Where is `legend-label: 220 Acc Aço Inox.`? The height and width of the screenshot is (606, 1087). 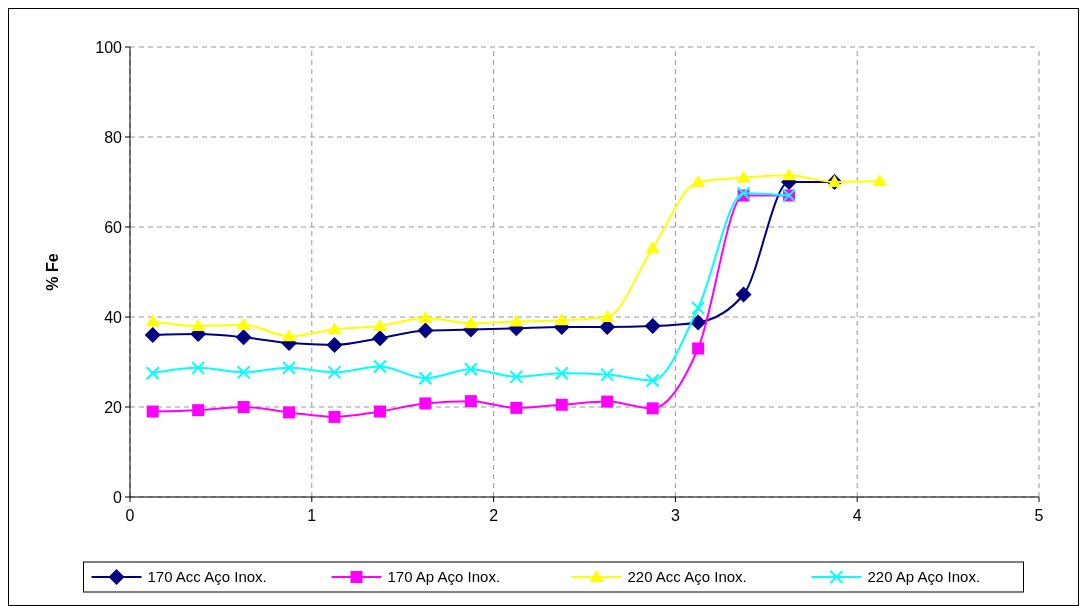
legend-label: 220 Acc Aço Inox. is located at coordinates (687, 577).